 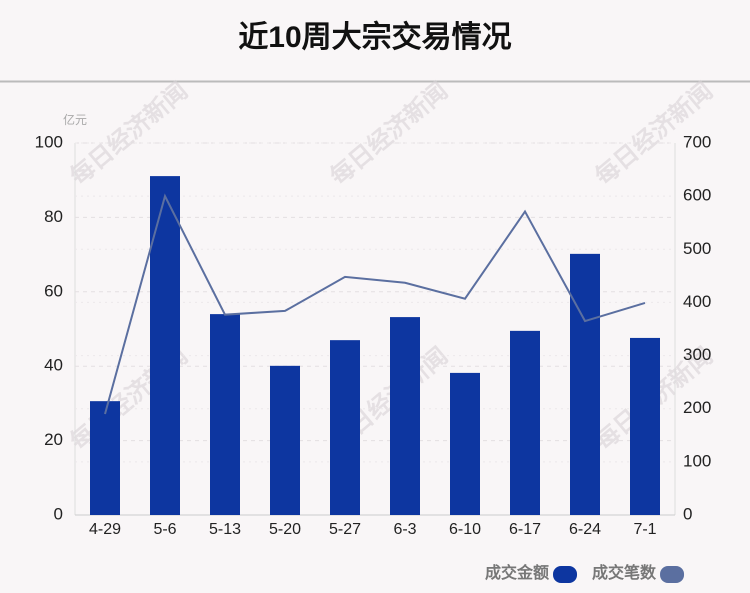 I want to click on x-tick-label: 6-3, so click(x=404, y=529).